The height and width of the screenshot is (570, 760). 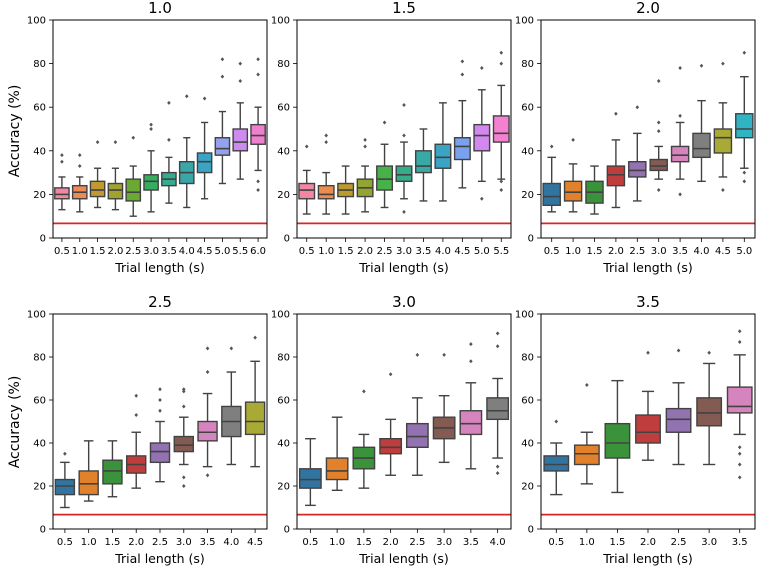 What do you see at coordinates (648, 302) in the screenshot?
I see `panel-title: 3.5` at bounding box center [648, 302].